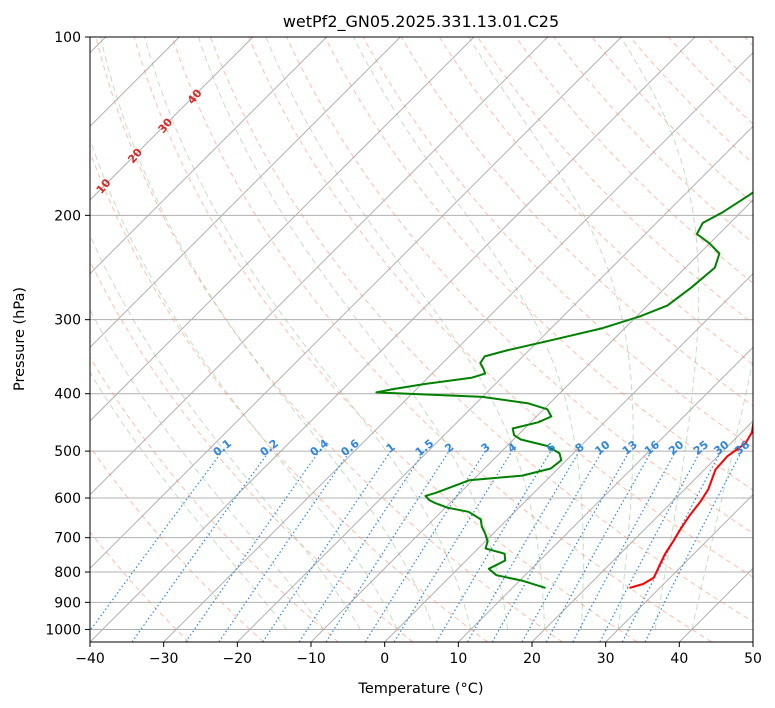  What do you see at coordinates (195, 96) in the screenshot?
I see `dry-adiabat-label: 40` at bounding box center [195, 96].